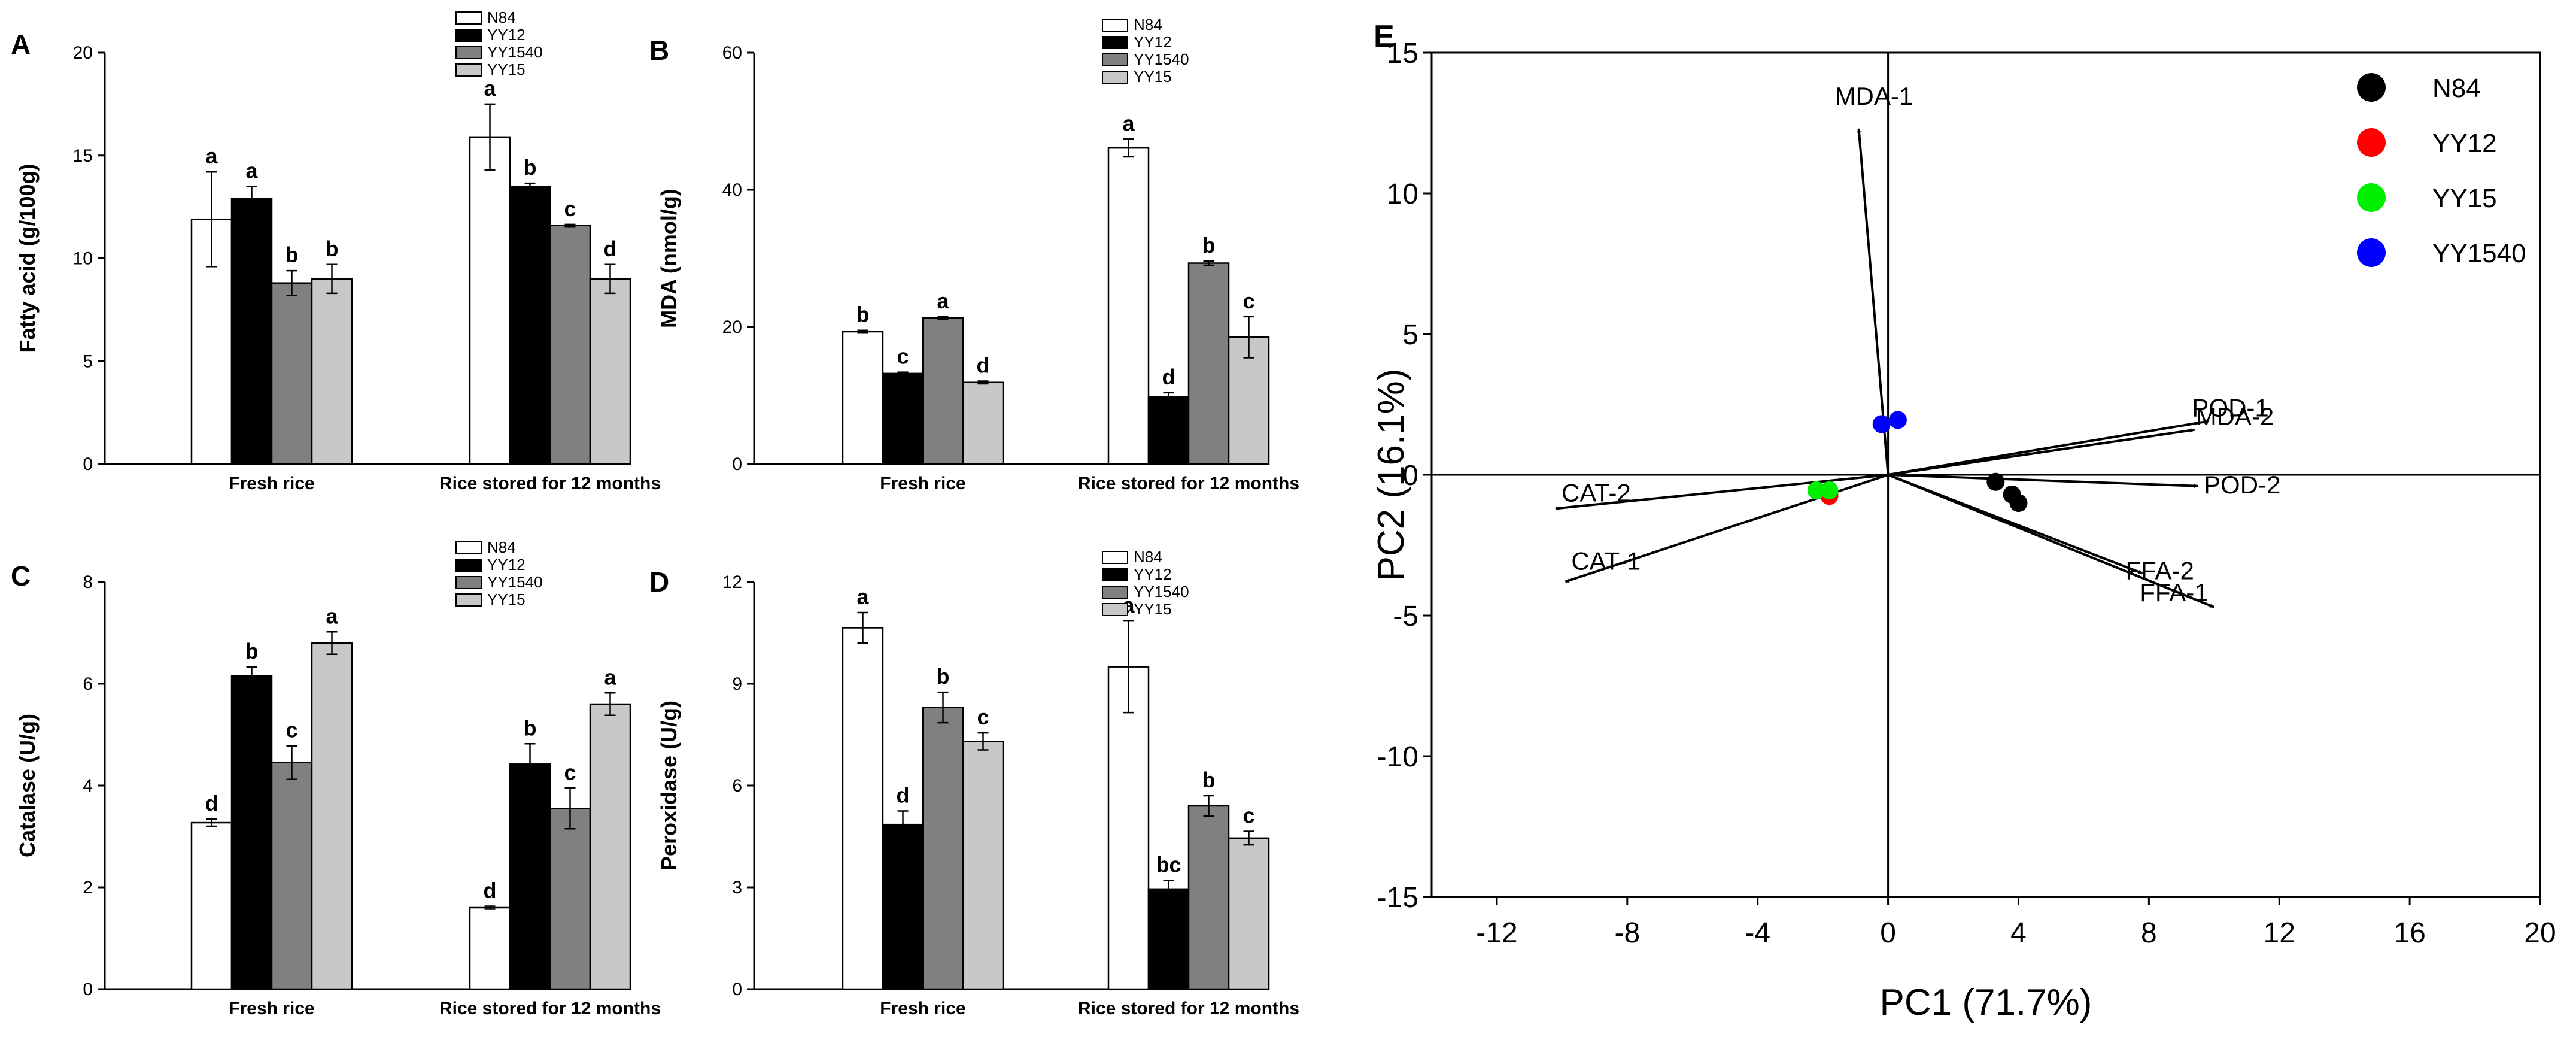 The height and width of the screenshot is (1043, 2576). I want to click on y-tick-label: 40, so click(732, 190).